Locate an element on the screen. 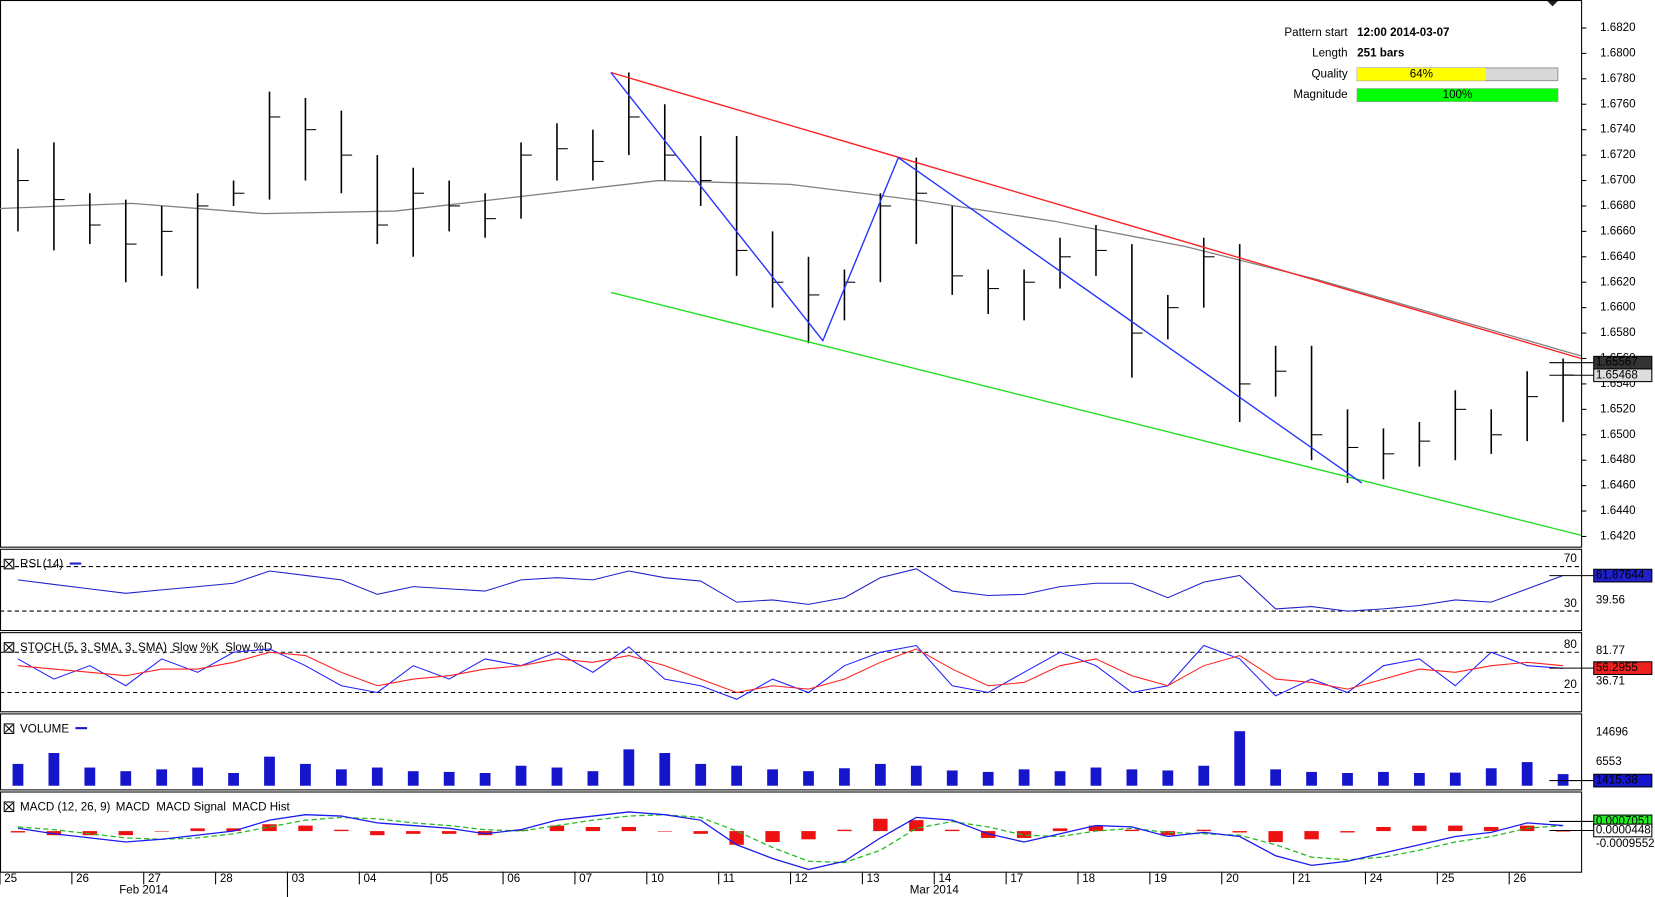  panel-title: STOCH (5, 3, SMA, 3, SMA) is located at coordinates (93, 647).